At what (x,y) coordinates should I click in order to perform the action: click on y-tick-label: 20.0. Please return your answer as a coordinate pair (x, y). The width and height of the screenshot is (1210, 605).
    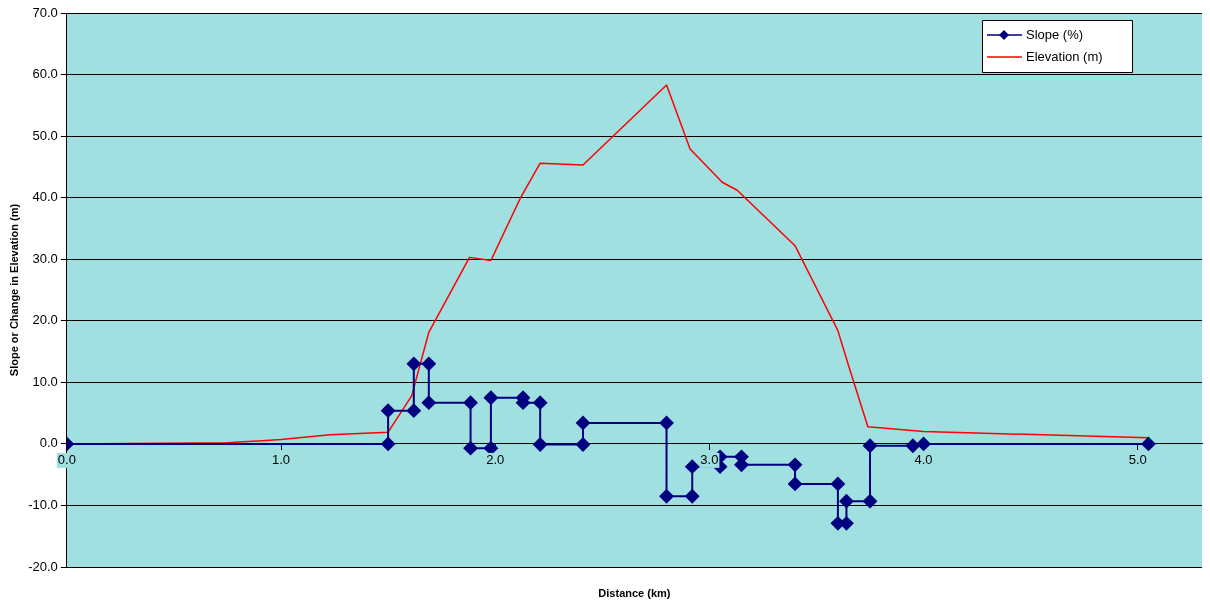
    Looking at the image, I should click on (45, 320).